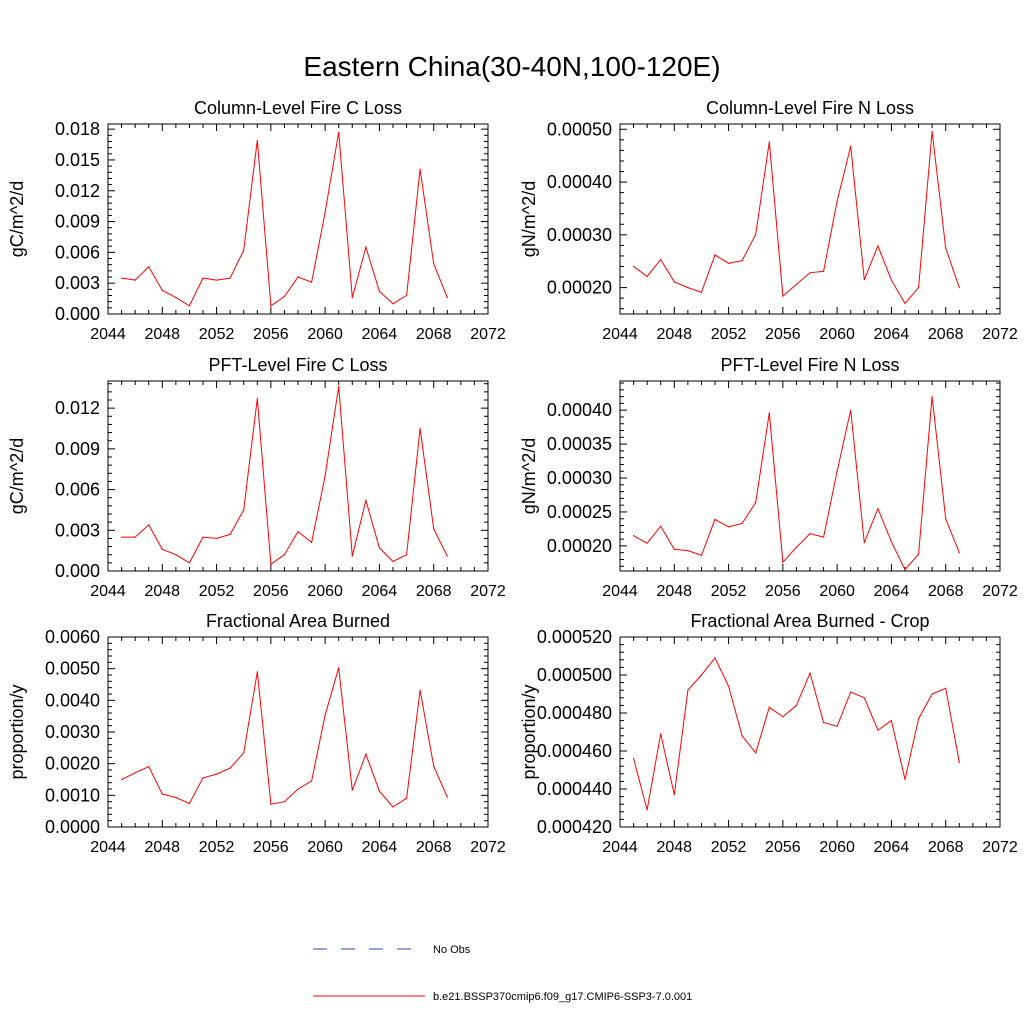 The image size is (1024, 1024). Describe the element at coordinates (579, 478) in the screenshot. I see `y-tick-label: 0.00030` at that location.